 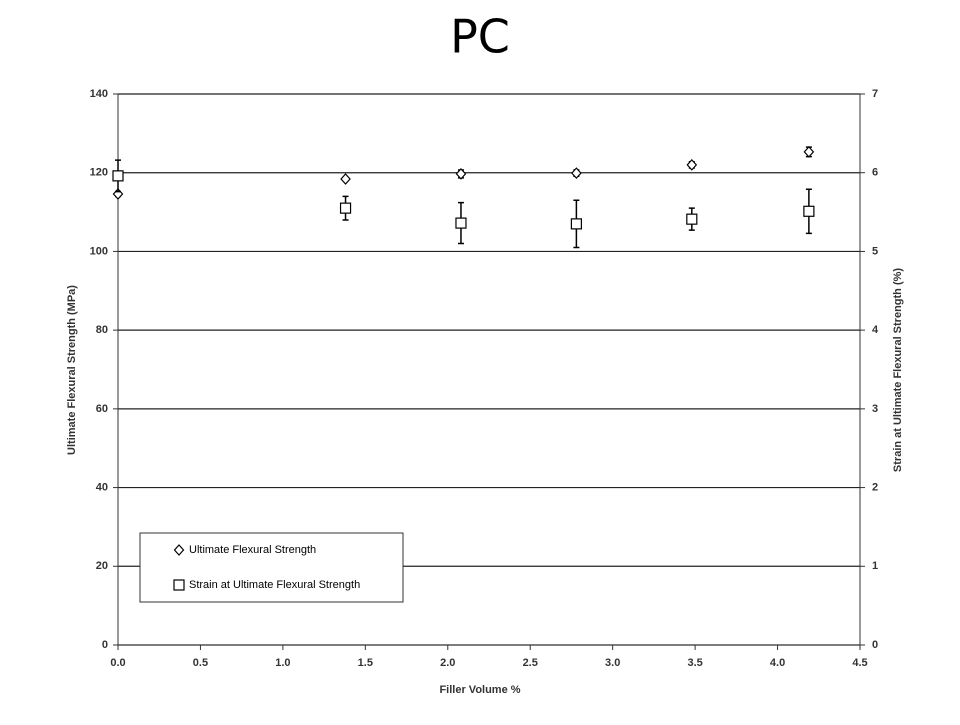 What do you see at coordinates (274, 585) in the screenshot?
I see `legend-label: Strain at Ultimate Flexural Strength` at bounding box center [274, 585].